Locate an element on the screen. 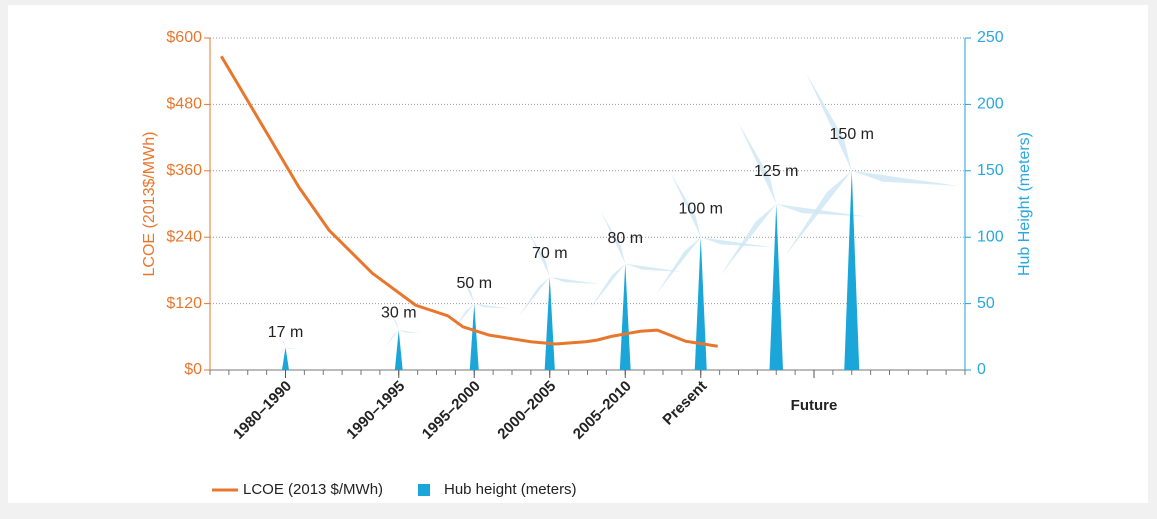  value-label: 100 m is located at coordinates (701, 208).